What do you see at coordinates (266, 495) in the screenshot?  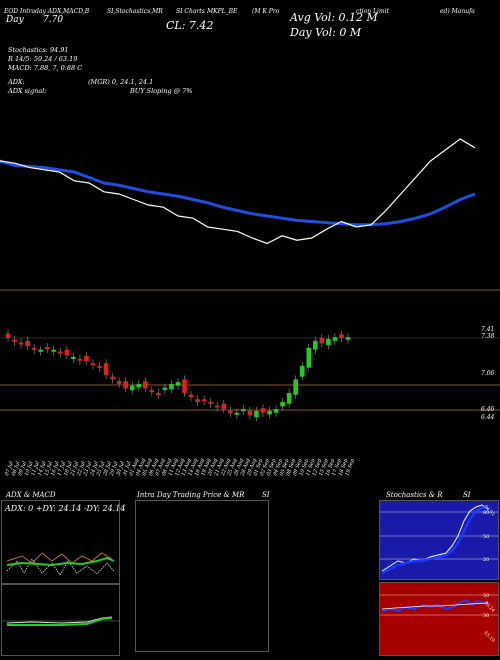 I see `intraday-panel-si: SI` at bounding box center [266, 495].